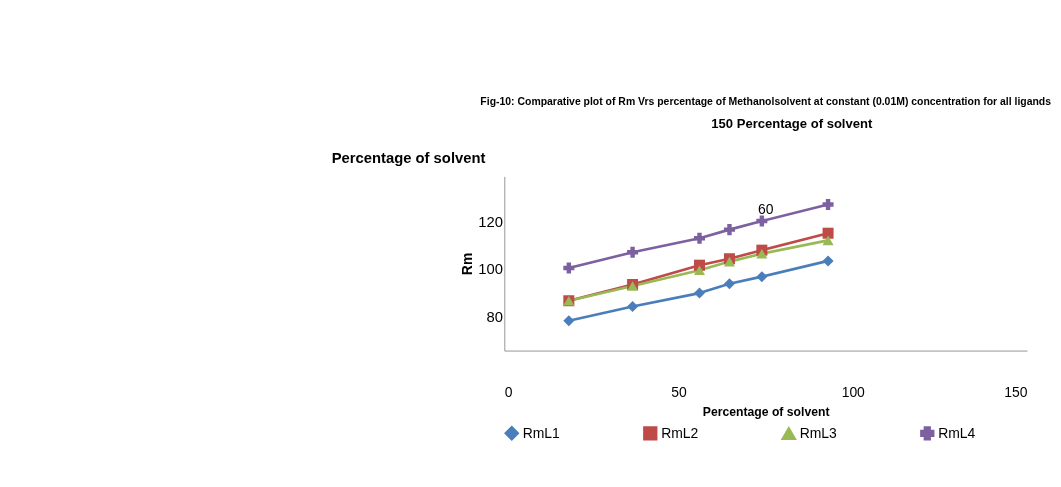 The height and width of the screenshot is (487, 1061). I want to click on y-tick-label: 80, so click(495, 317).